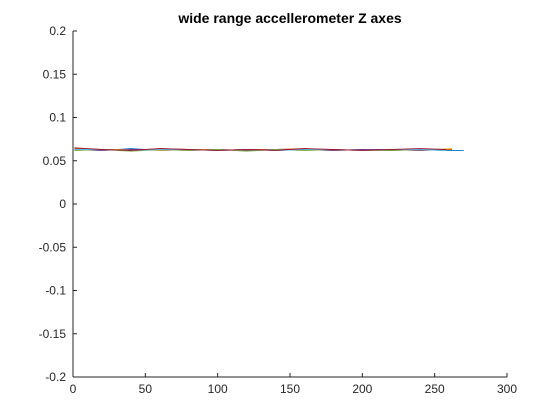  I want to click on y-tick-label: -0.2, so click(55, 377).